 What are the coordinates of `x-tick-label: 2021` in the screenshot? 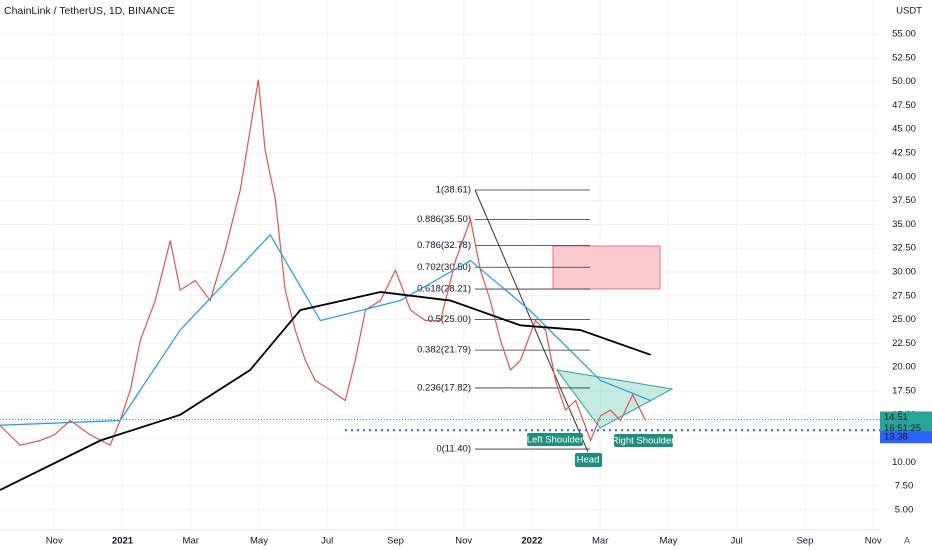 It's located at (123, 541).